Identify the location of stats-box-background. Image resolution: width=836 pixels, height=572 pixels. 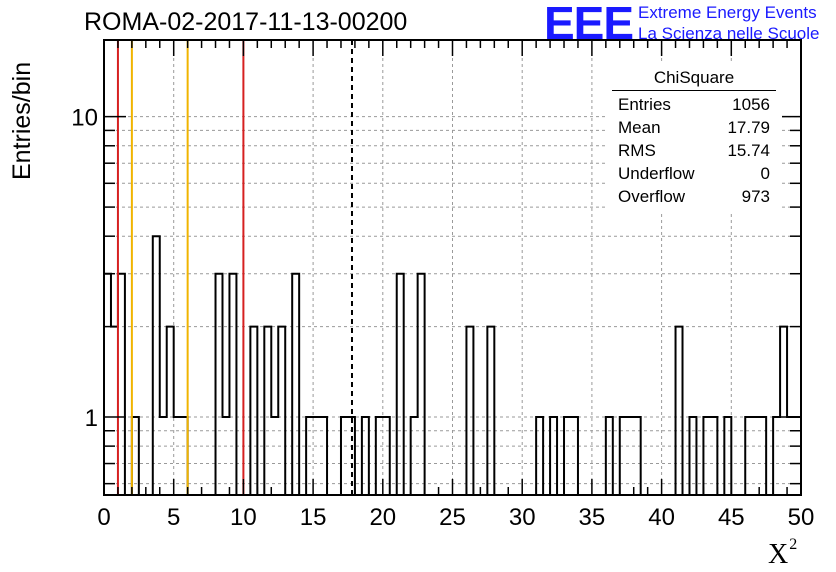
(695, 137).